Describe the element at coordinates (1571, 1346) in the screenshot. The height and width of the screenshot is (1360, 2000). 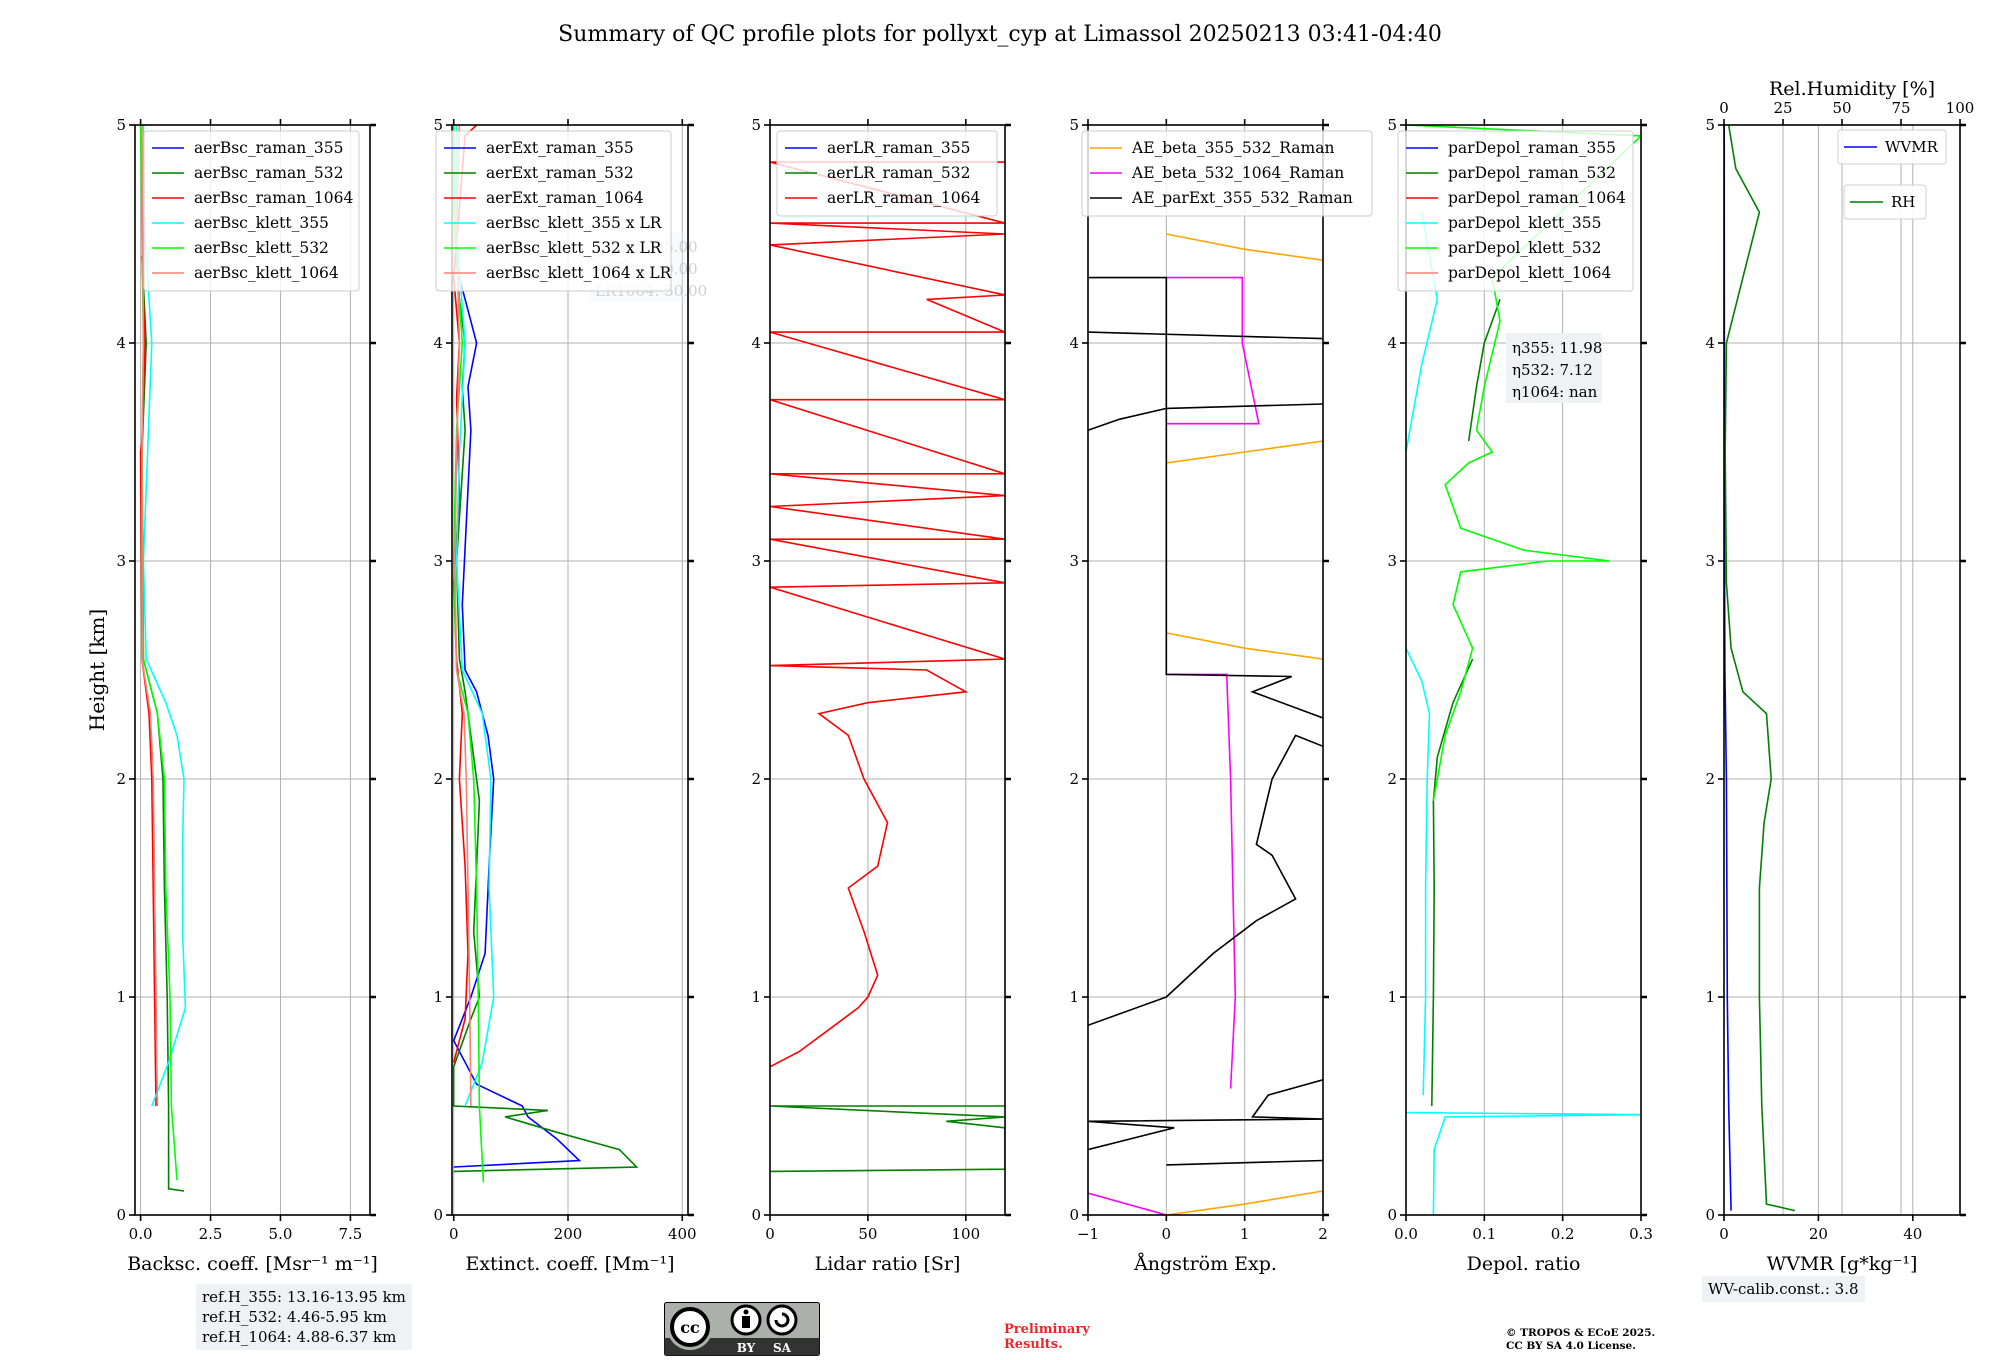
I see `copyright-line-2: CC BY SA 4.0 License.` at that location.